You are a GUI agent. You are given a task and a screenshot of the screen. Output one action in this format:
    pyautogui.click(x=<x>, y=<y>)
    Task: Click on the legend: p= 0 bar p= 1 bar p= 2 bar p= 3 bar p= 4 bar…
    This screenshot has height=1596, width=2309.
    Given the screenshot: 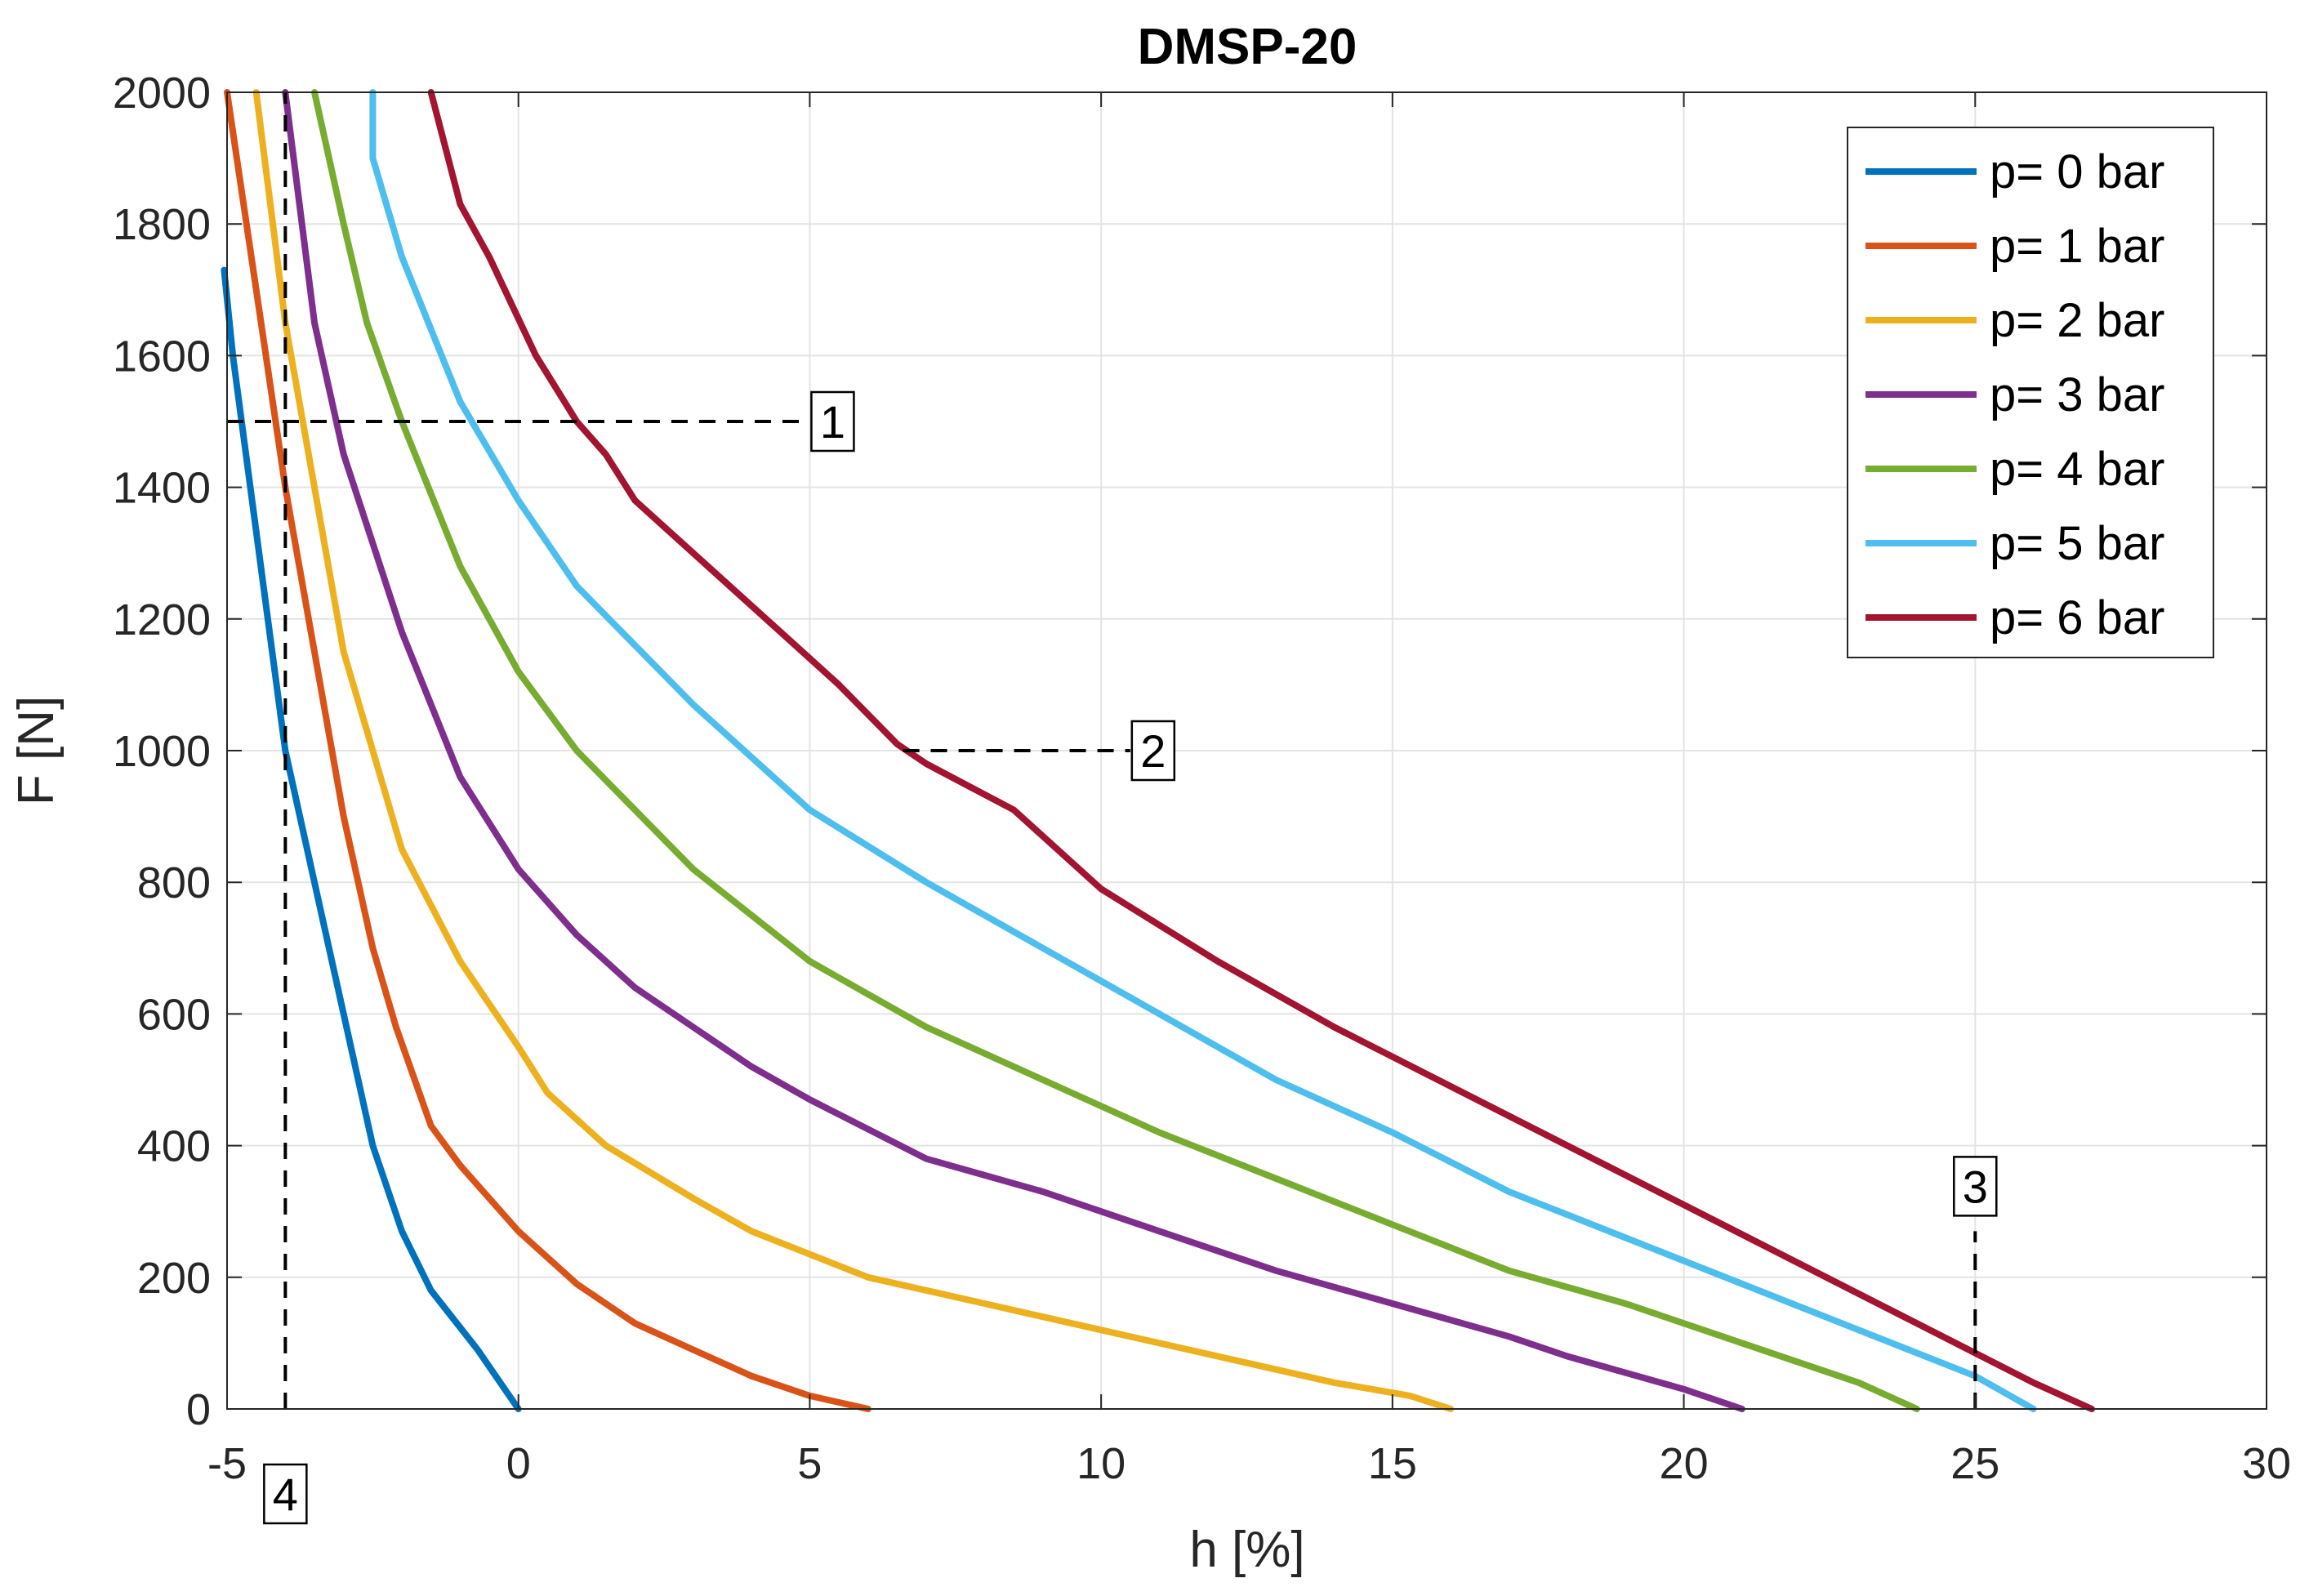 What is the action you would take?
    pyautogui.click(x=2031, y=392)
    